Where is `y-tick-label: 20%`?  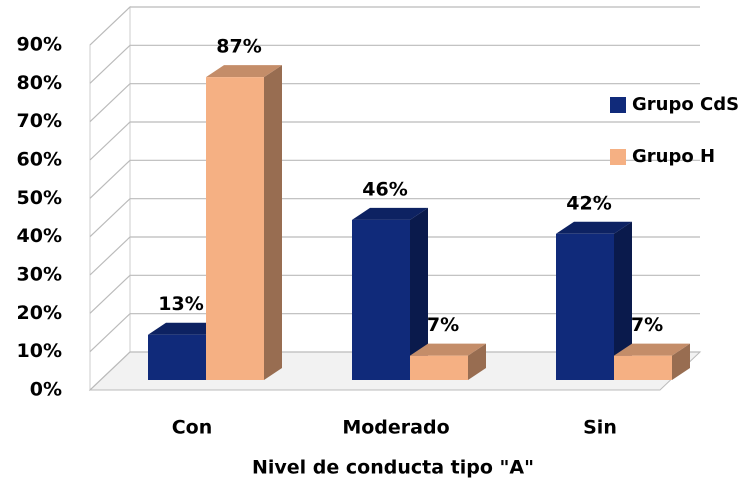
y-tick-label: 20% is located at coordinates (39, 313).